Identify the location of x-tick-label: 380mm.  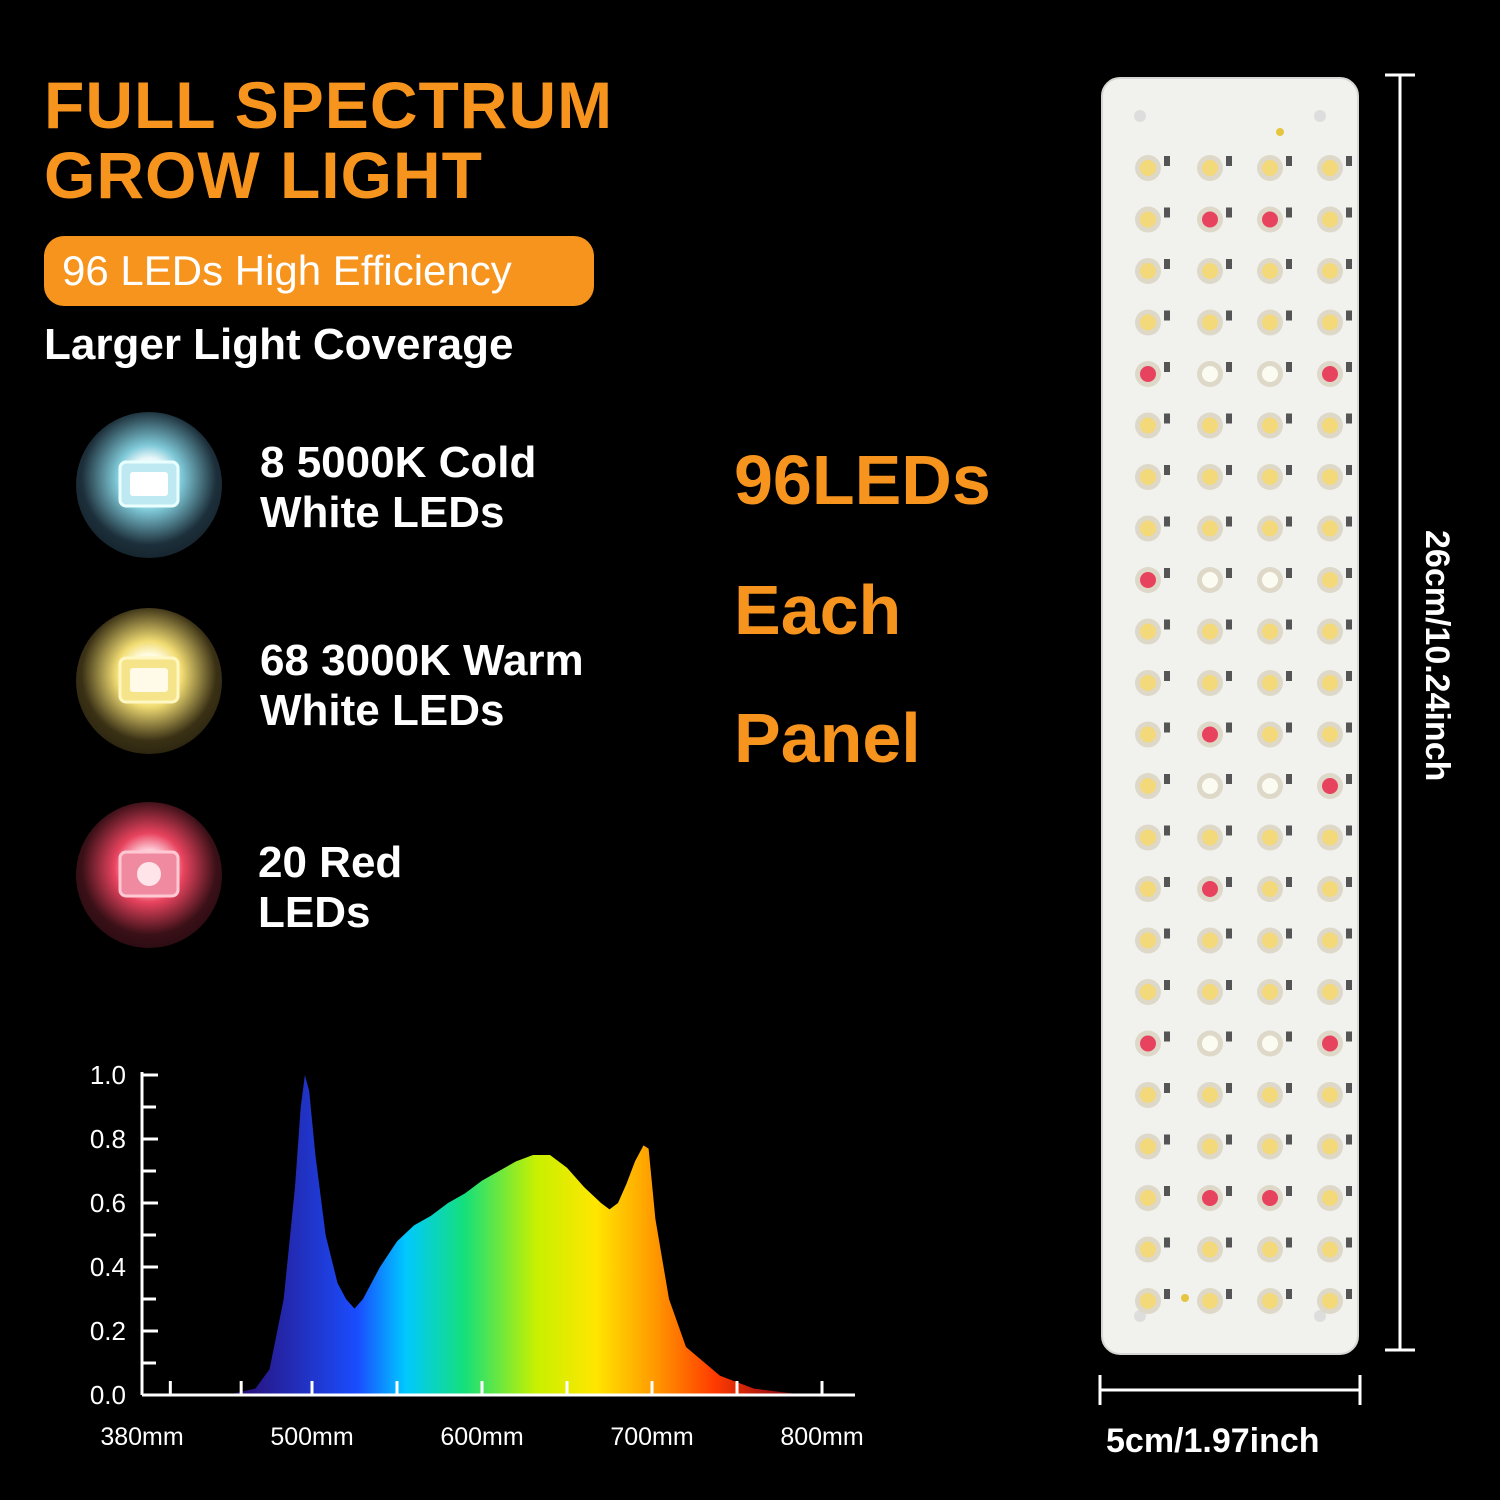
(141, 1437).